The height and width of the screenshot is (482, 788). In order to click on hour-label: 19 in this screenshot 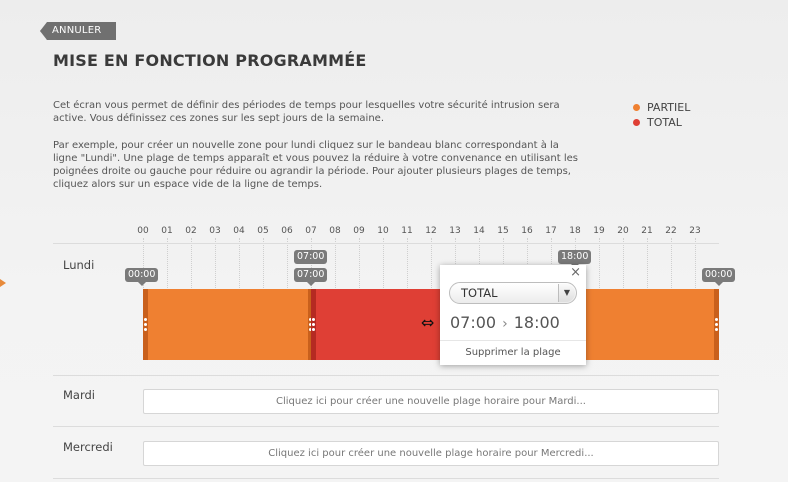, I will do `click(599, 231)`.